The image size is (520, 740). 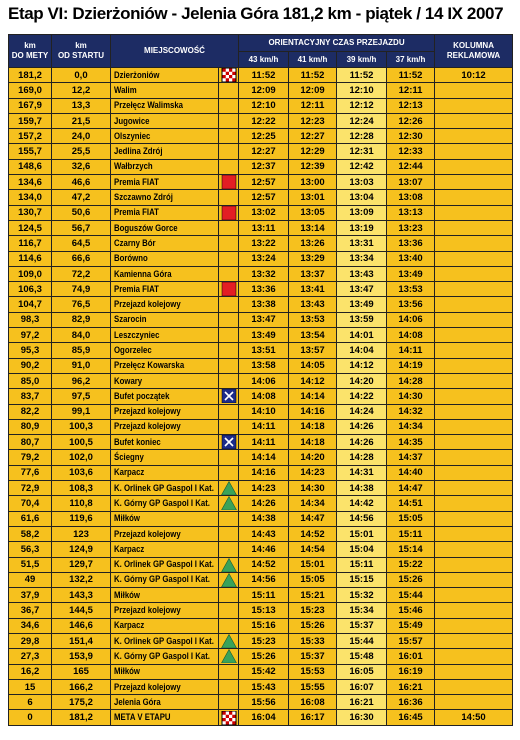 What do you see at coordinates (361, 687) in the screenshot?
I see `time: 16:07` at bounding box center [361, 687].